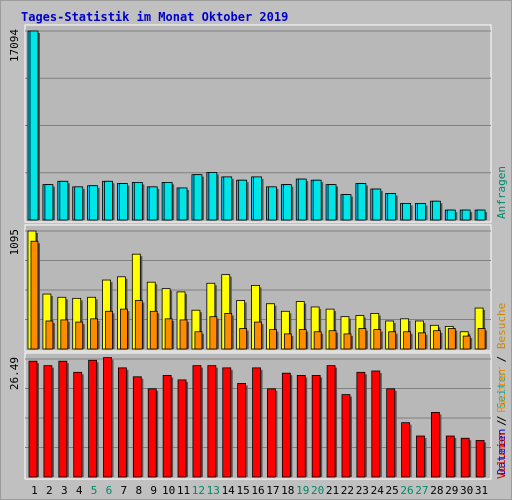  What do you see at coordinates (14, 242) in the screenshot?
I see `y-max-label-seiten: 1095` at bounding box center [14, 242].